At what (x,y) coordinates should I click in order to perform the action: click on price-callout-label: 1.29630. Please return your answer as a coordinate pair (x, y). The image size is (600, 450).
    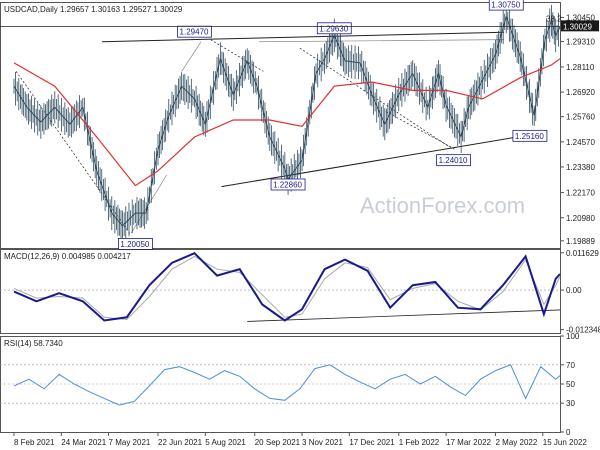
    Looking at the image, I should click on (333, 28).